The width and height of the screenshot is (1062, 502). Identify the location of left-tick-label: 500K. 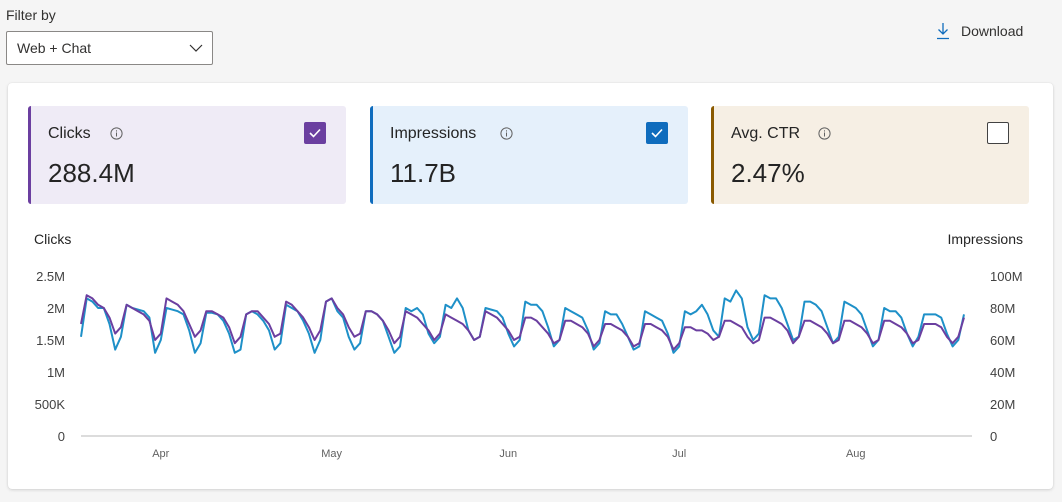
(50, 404).